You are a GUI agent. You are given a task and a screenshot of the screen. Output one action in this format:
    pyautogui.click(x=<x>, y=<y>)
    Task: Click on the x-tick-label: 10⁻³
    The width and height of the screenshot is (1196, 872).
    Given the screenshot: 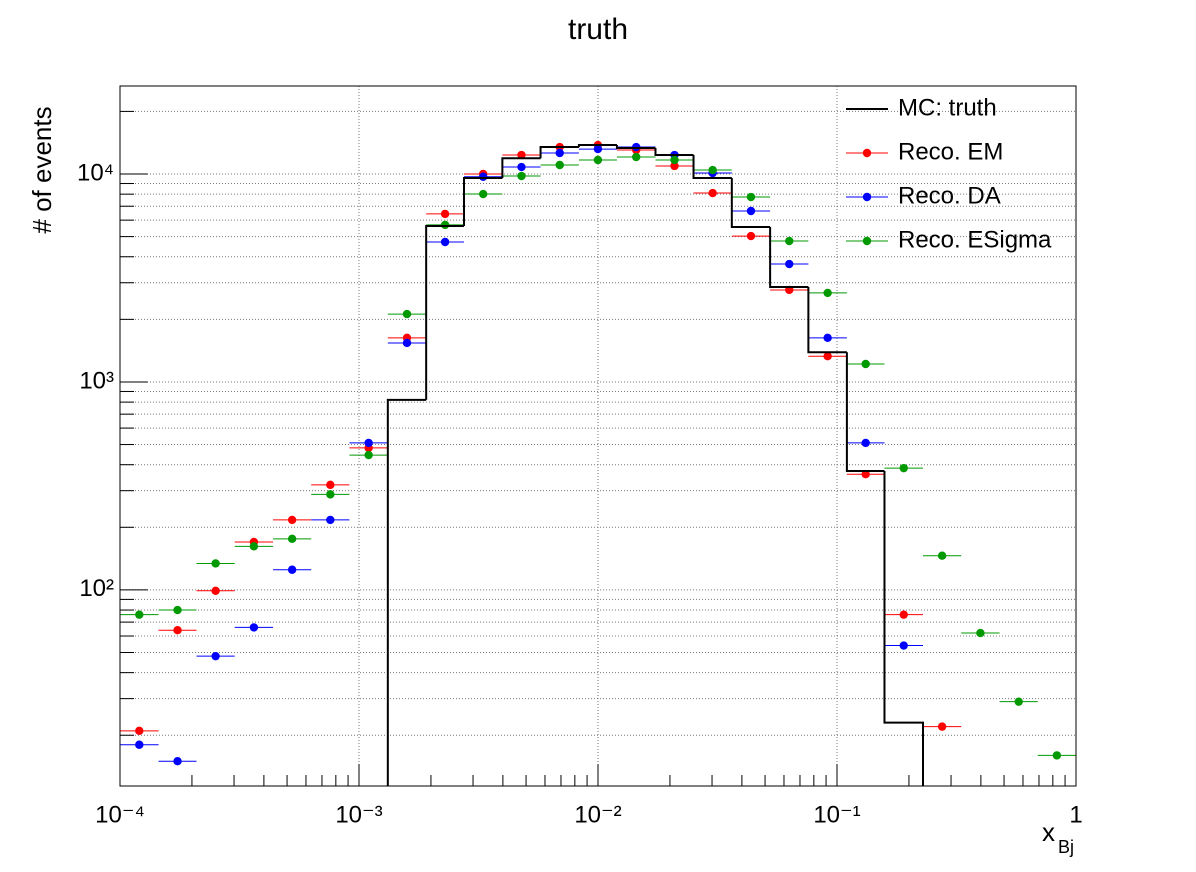 What is the action you would take?
    pyautogui.click(x=358, y=814)
    